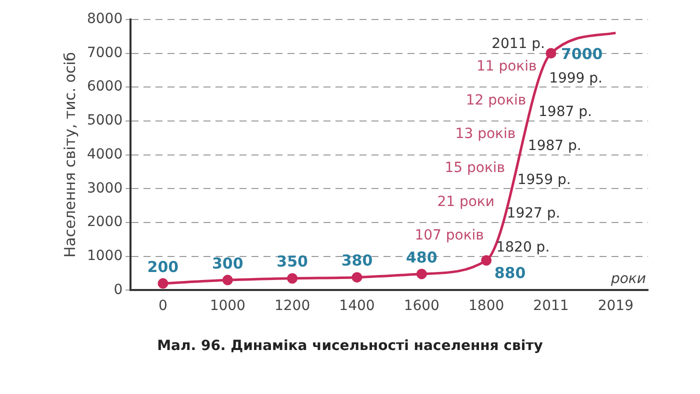 The image size is (700, 394). What do you see at coordinates (104, 256) in the screenshot?
I see `y-tick-label: 1000` at bounding box center [104, 256].